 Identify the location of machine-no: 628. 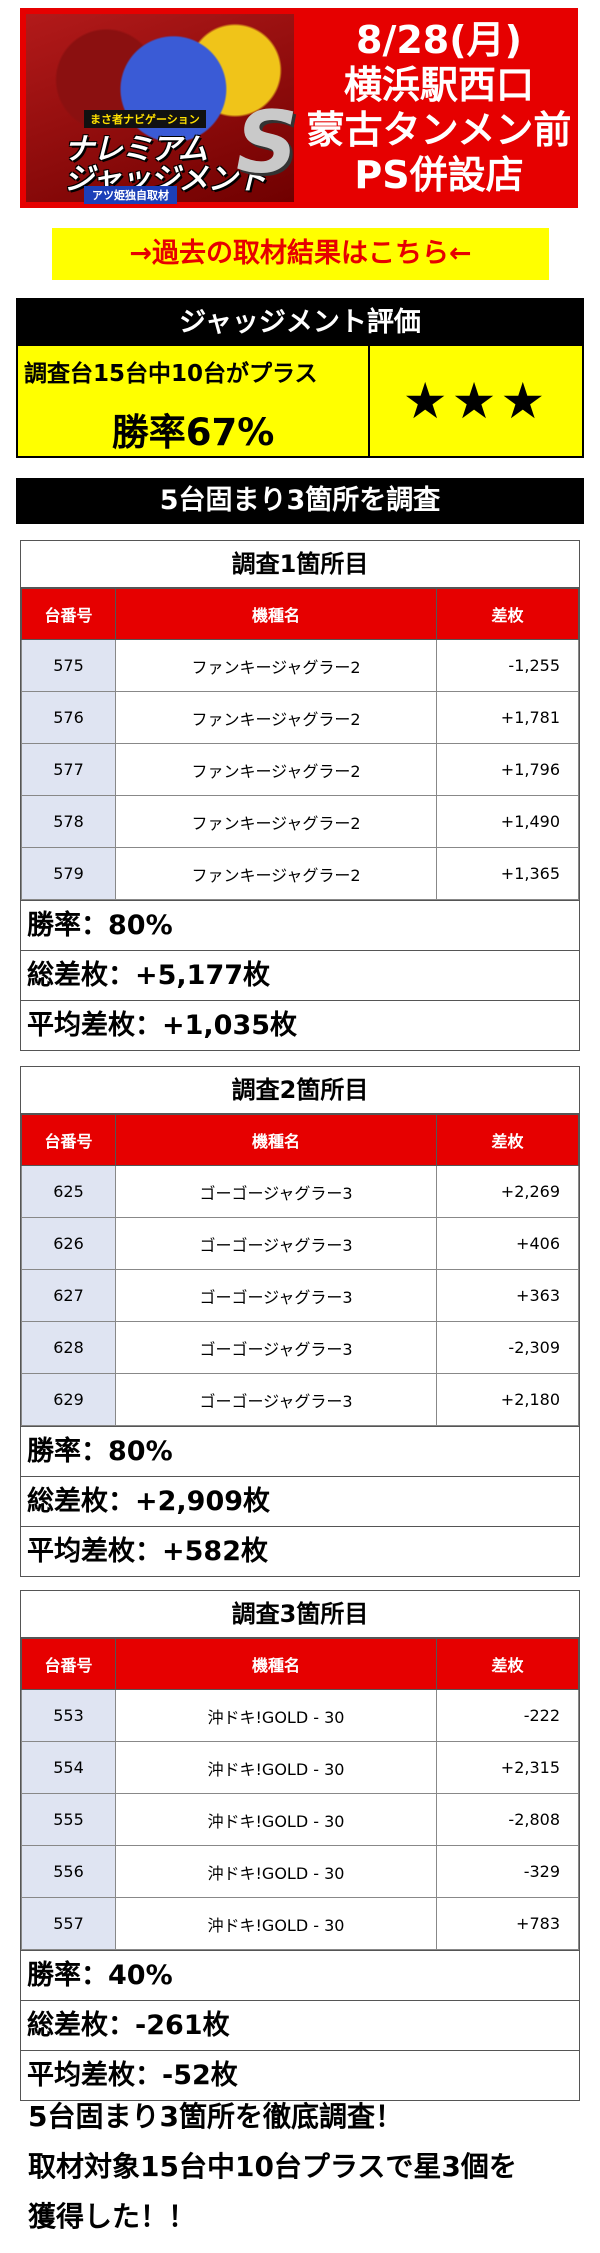
(68, 1347).